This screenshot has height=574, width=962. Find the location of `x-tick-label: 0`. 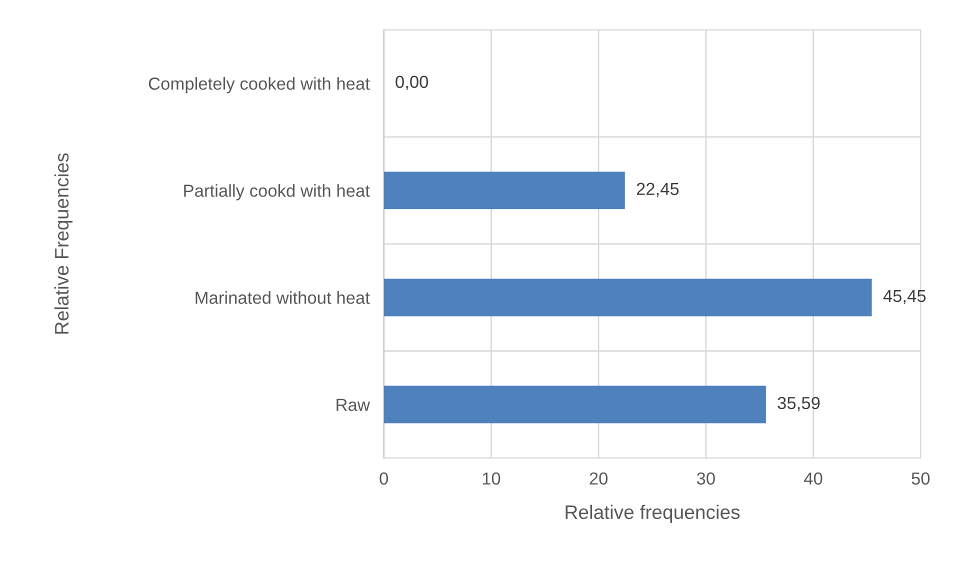

x-tick-label: 0 is located at coordinates (384, 478).